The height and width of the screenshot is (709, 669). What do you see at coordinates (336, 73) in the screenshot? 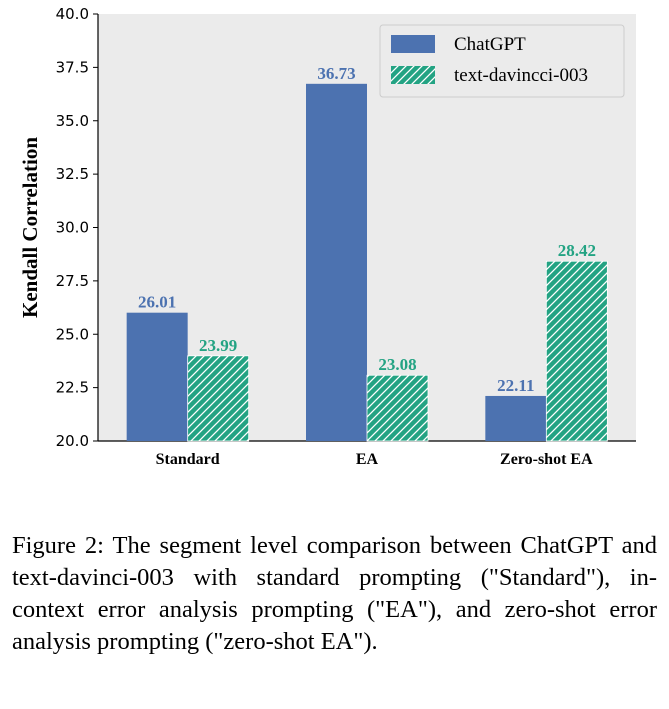
I see `bar-value-label: 36.73` at bounding box center [336, 73].